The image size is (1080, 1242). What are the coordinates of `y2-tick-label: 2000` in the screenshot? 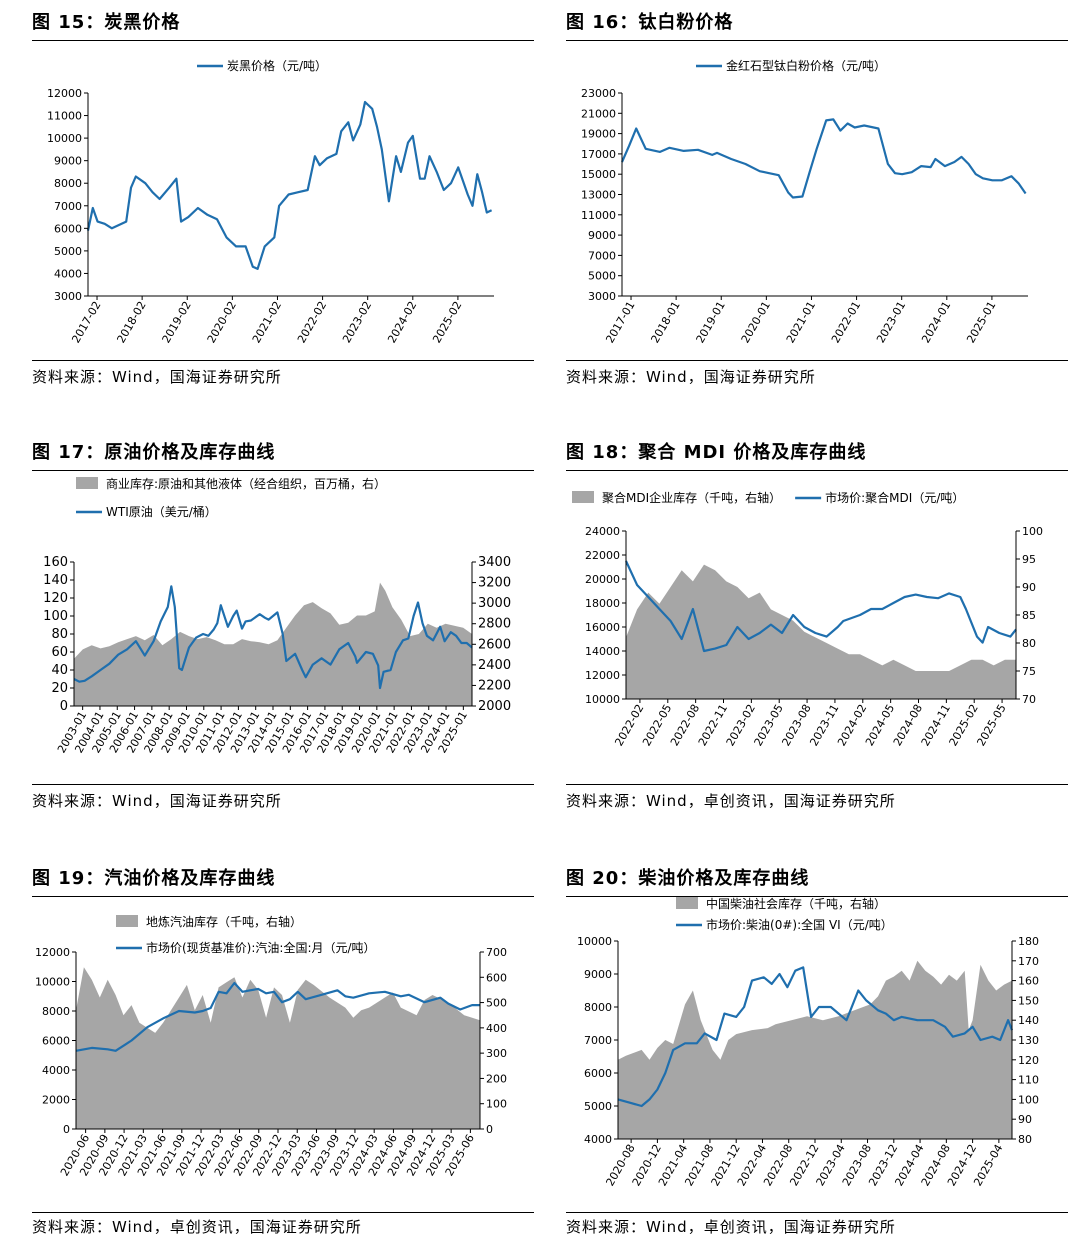 It's located at (494, 706).